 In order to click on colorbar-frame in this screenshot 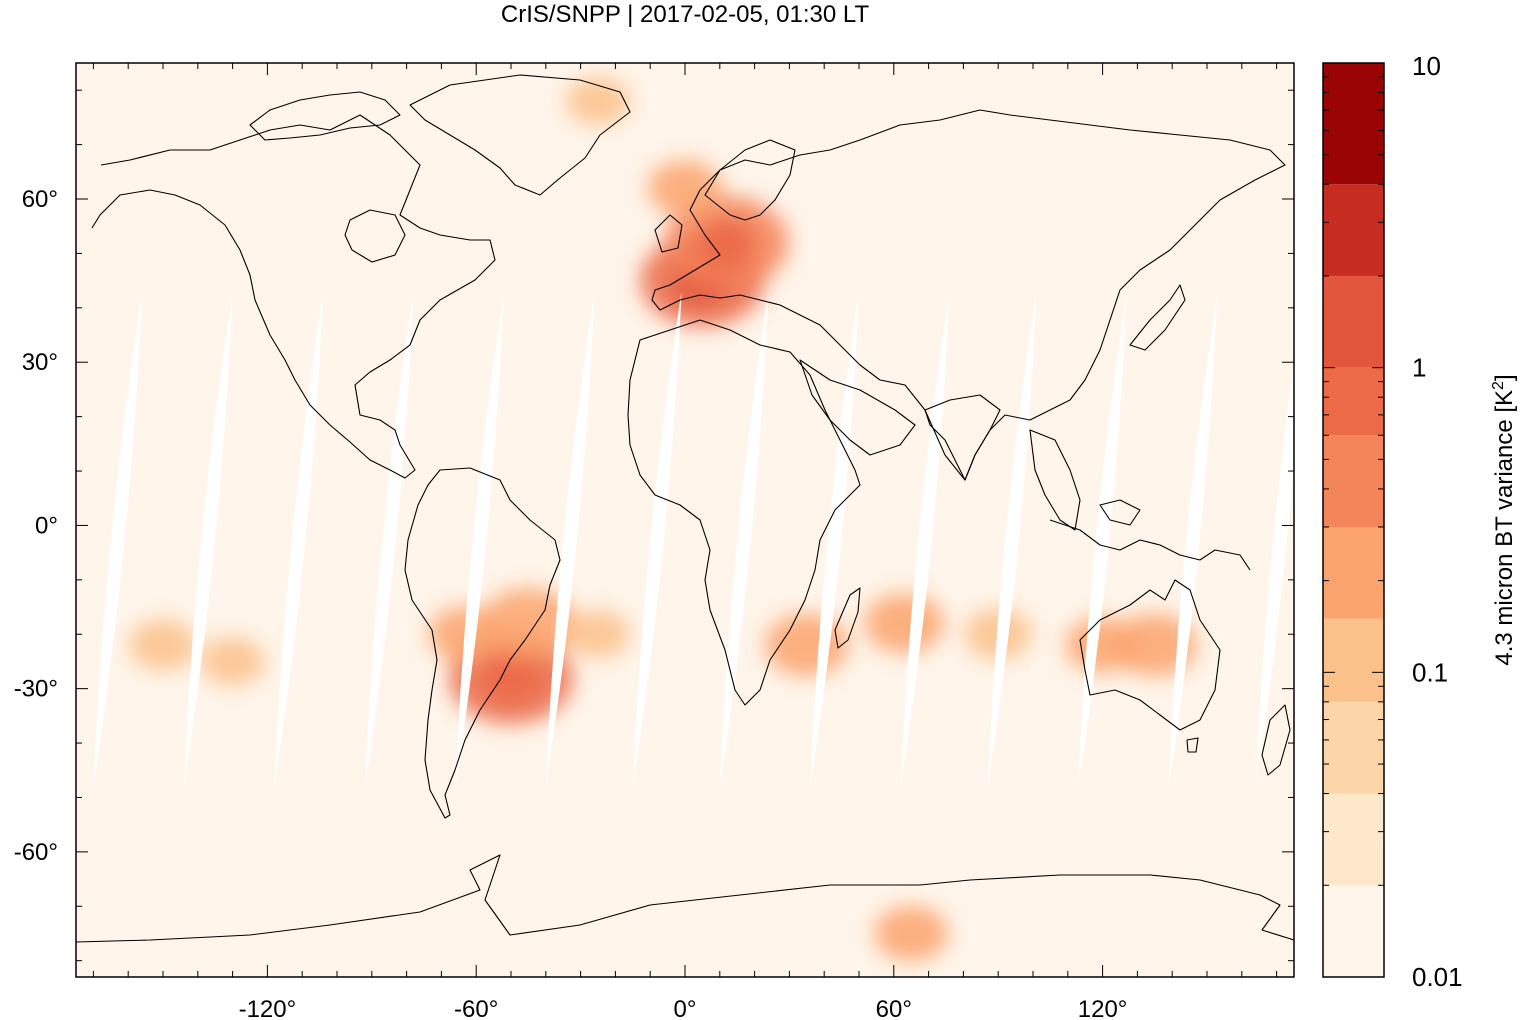, I will do `click(1353, 520)`.